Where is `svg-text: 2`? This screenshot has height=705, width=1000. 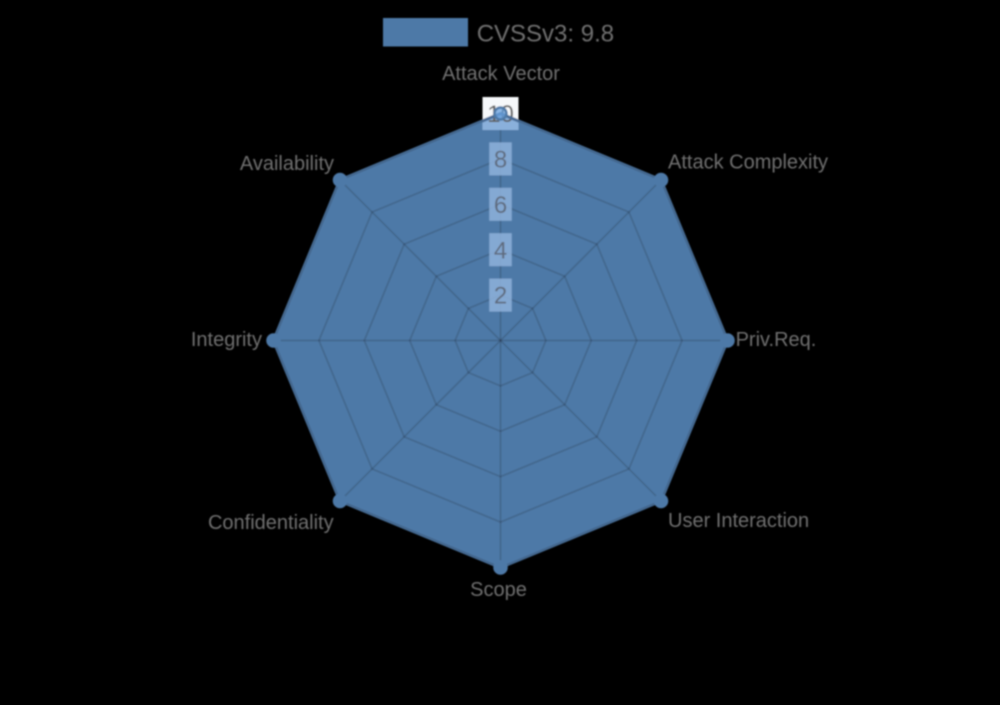
svg-text: 2 is located at coordinates (500, 296).